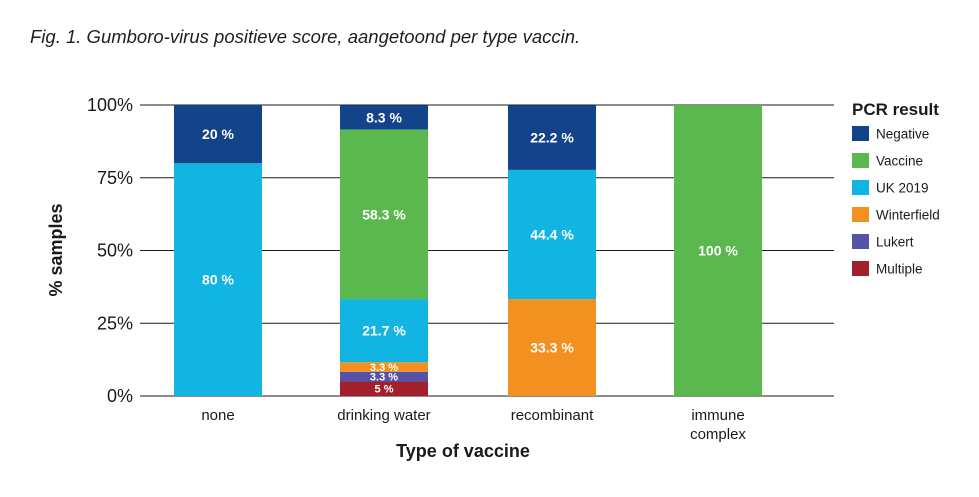  I want to click on legend-label: Negative, so click(902, 134).